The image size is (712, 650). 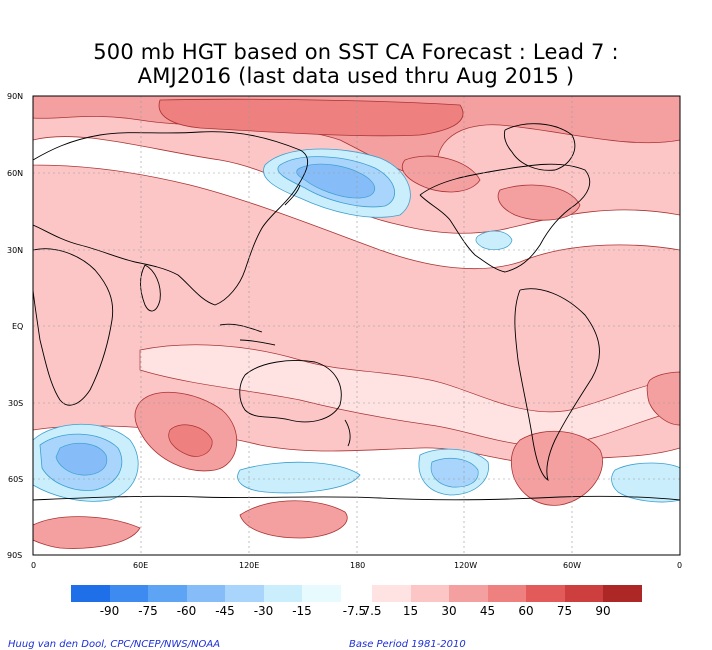 What do you see at coordinates (15, 250) in the screenshot?
I see `y-tick-label: 30N` at bounding box center [15, 250].